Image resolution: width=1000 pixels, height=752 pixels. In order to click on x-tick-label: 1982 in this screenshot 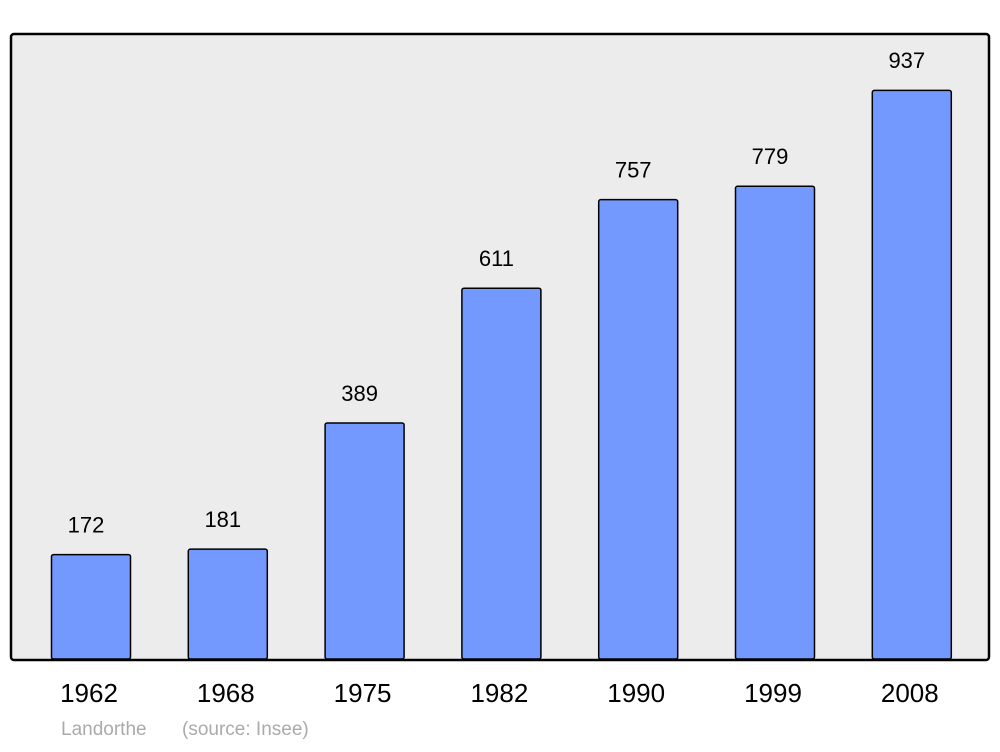, I will do `click(499, 693)`.